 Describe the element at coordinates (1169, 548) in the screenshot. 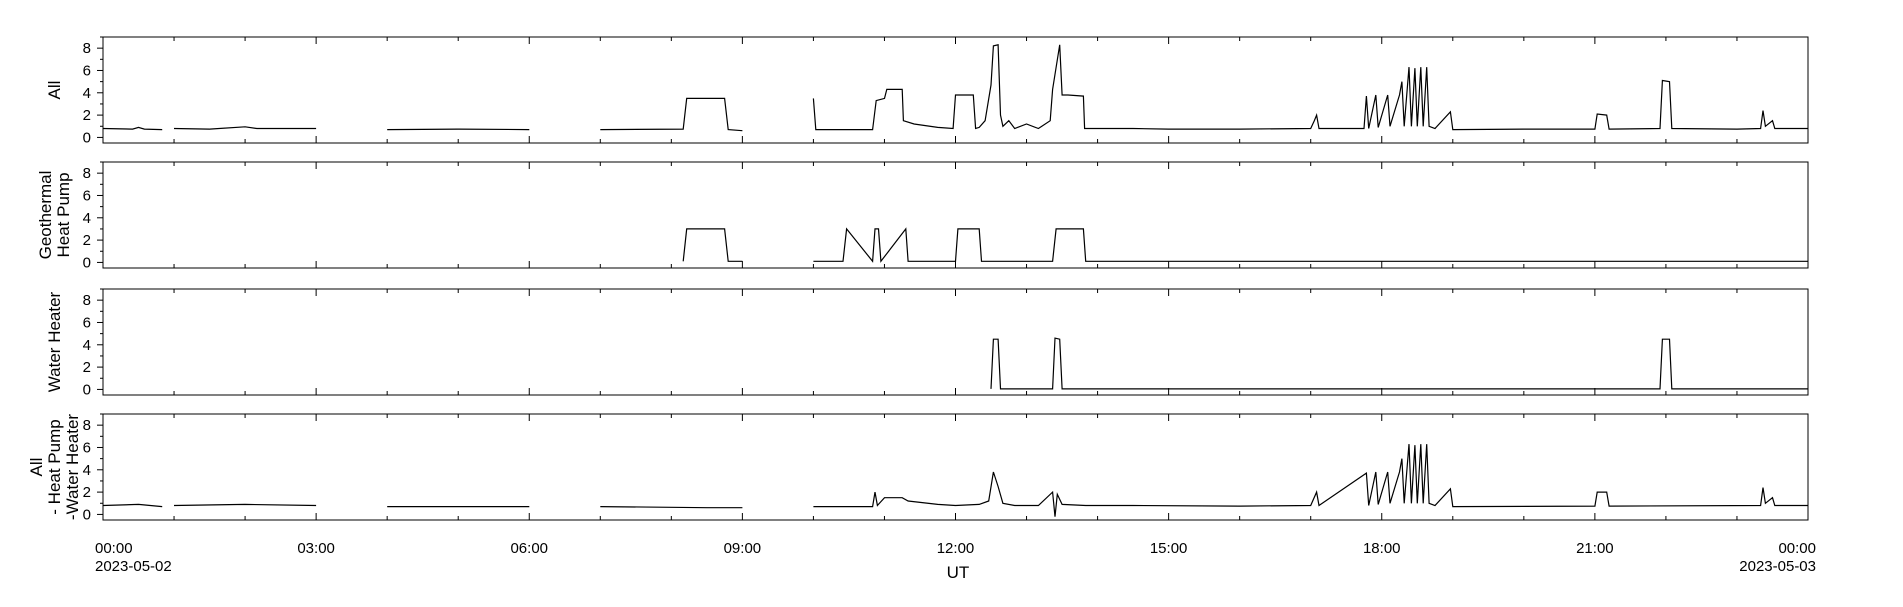

I see `x-tick-label: 15:00` at that location.